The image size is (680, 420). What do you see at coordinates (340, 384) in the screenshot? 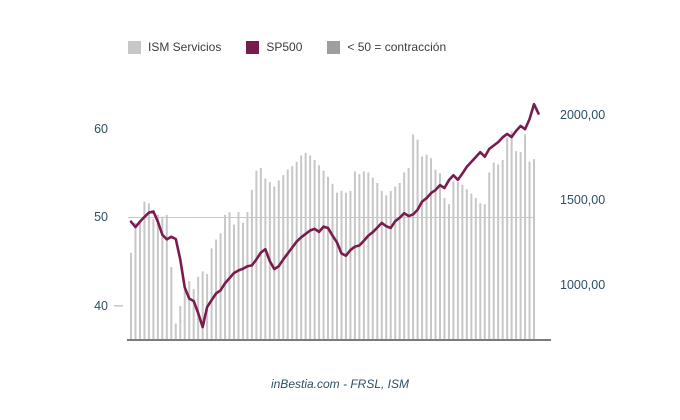
I see `source-caption: inBestia.com - FRSL, ISM` at bounding box center [340, 384].